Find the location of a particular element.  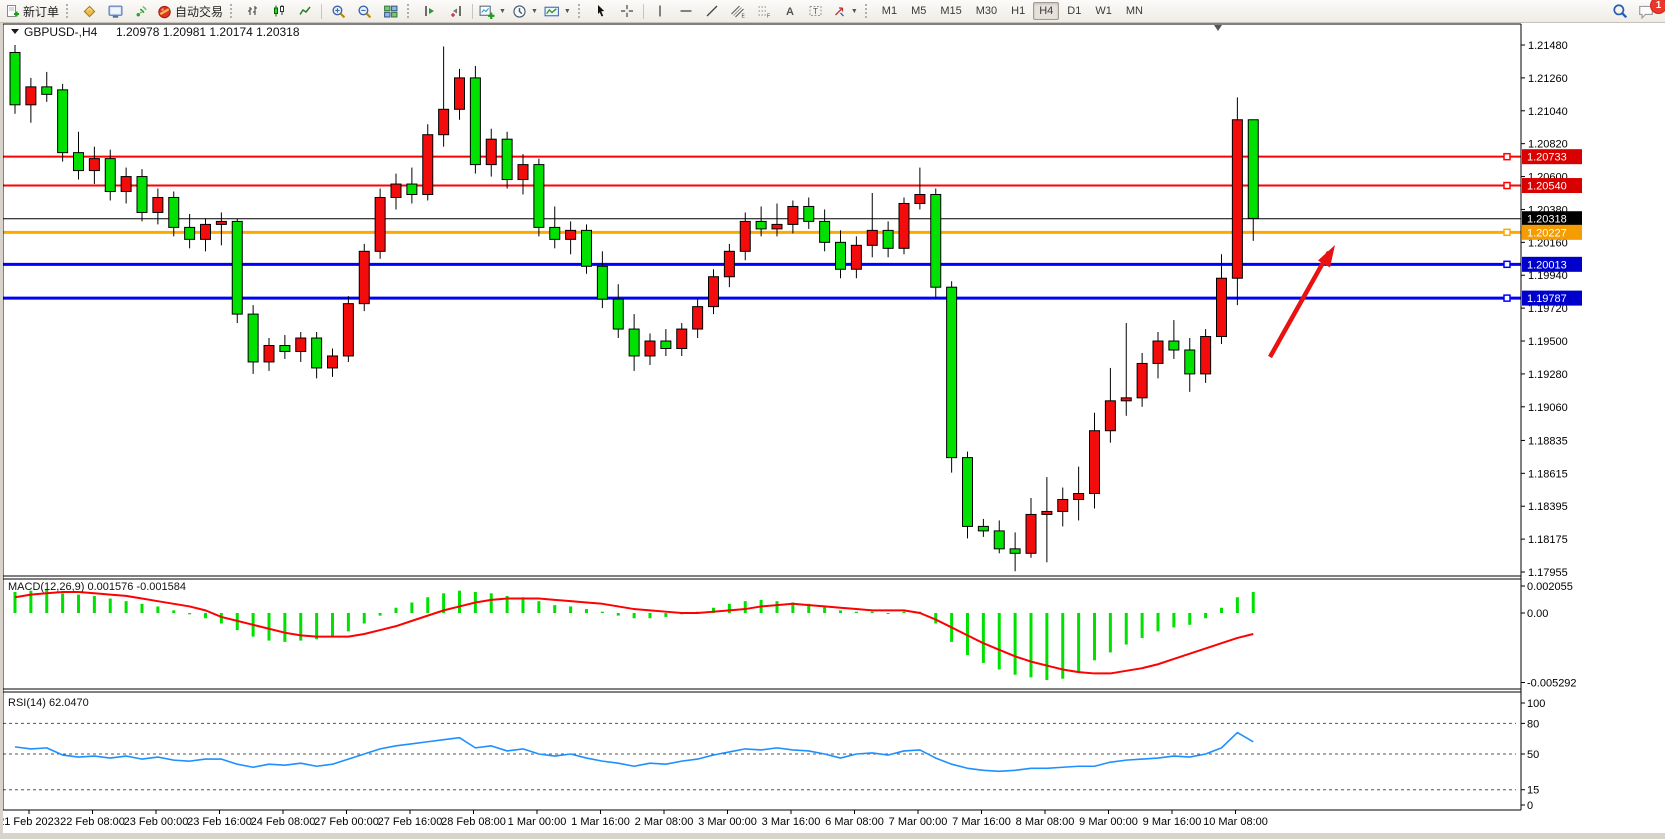

toolbar-separator is located at coordinates (322, 11).